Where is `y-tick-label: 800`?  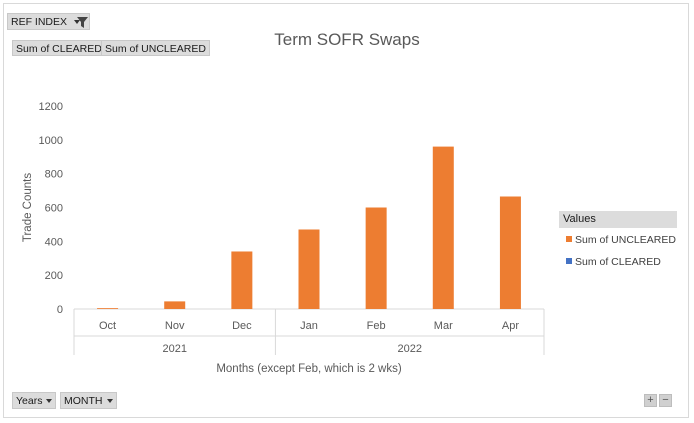
y-tick-label: 800 is located at coordinates (54, 175).